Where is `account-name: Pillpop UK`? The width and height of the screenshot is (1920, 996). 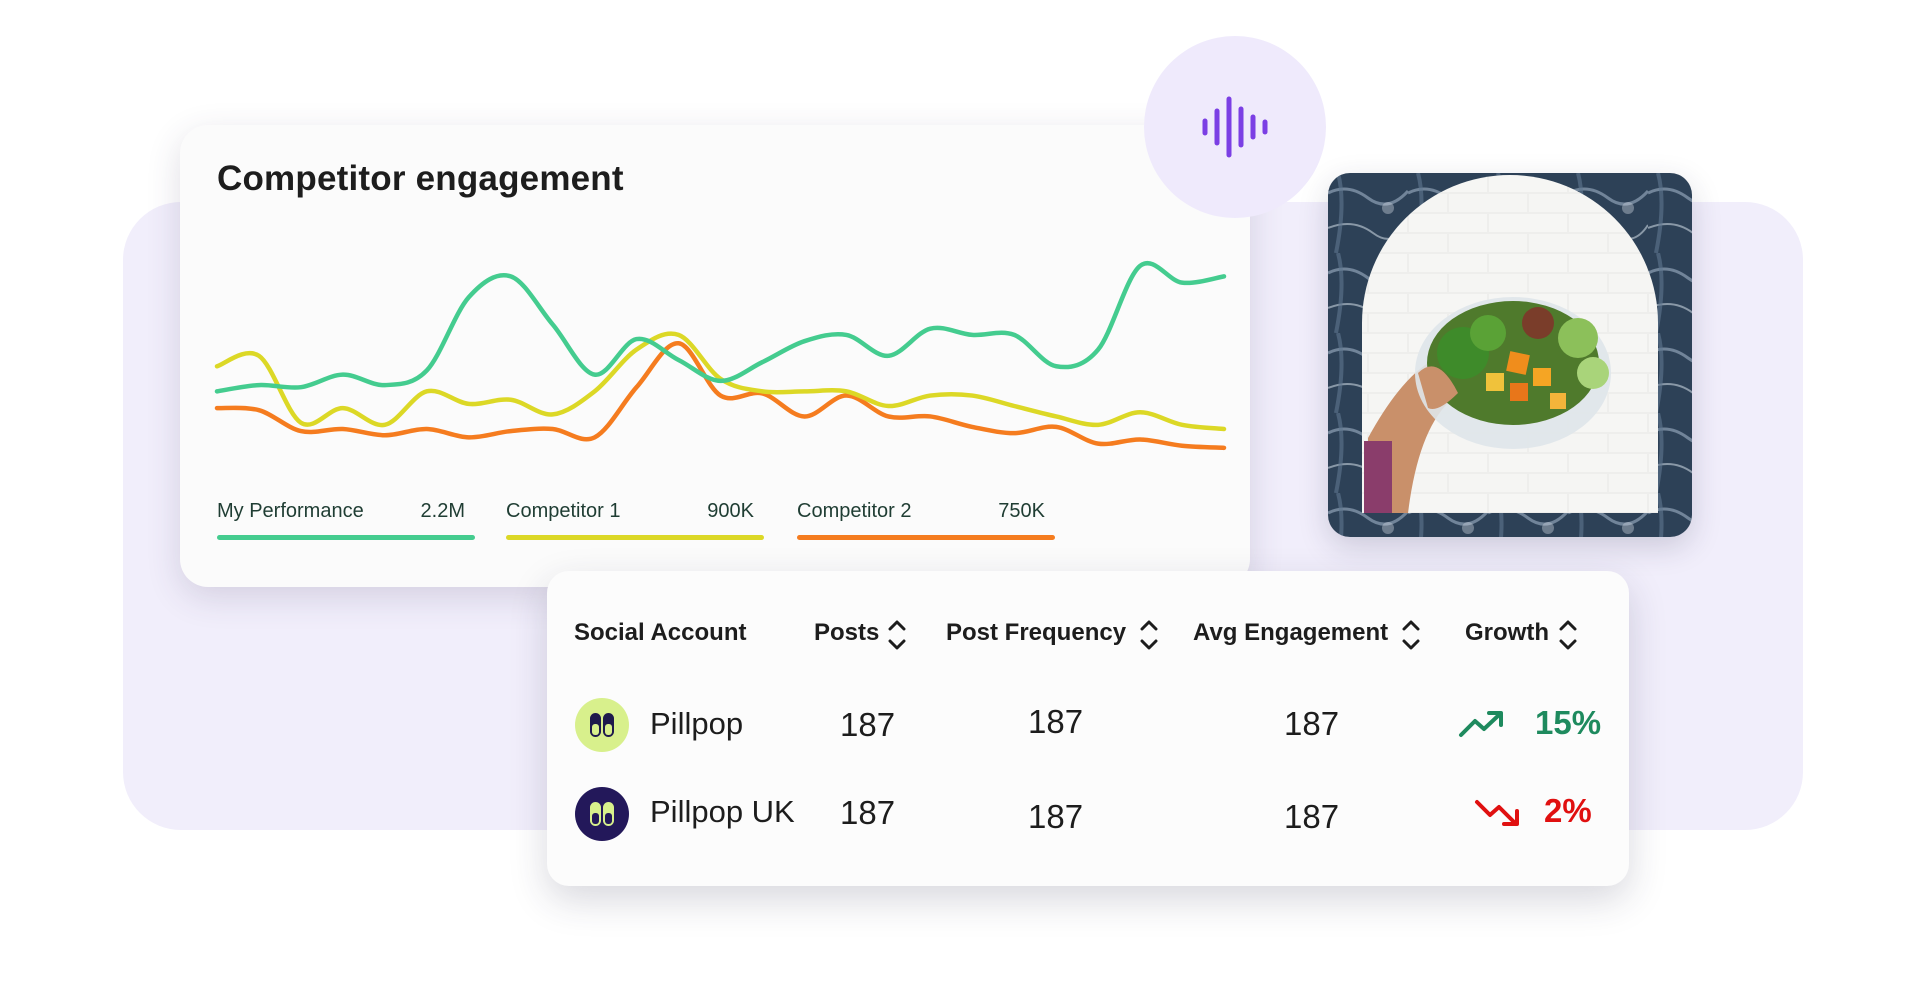
account-name: Pillpop UK is located at coordinates (722, 811).